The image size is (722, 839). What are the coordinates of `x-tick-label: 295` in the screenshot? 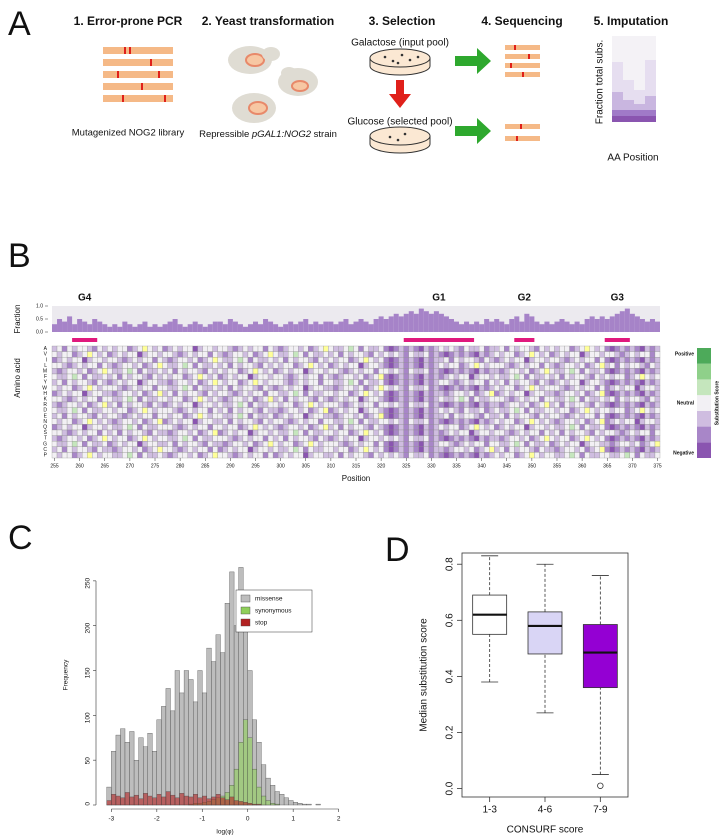 It's located at (255, 466).